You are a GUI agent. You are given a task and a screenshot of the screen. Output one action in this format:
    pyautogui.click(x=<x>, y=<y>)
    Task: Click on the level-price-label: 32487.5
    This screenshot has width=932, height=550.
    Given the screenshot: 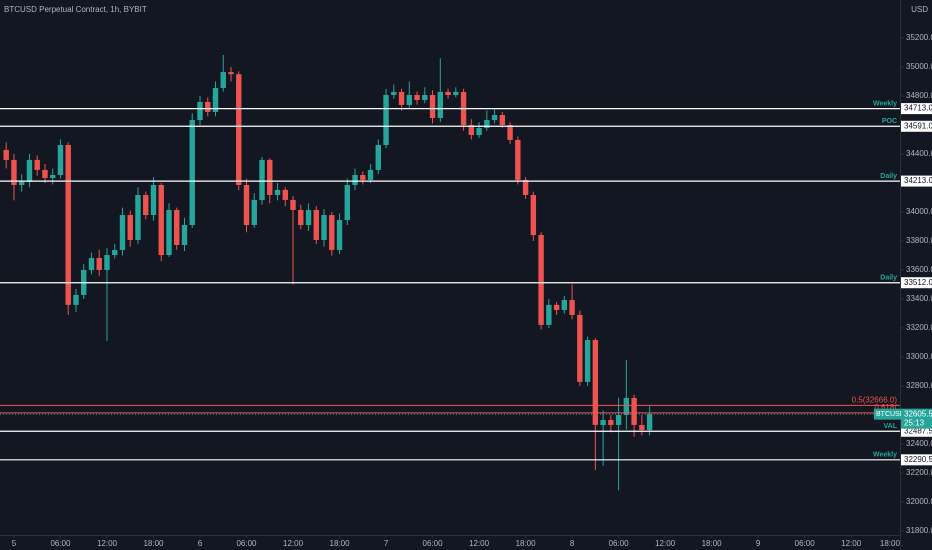 What is the action you would take?
    pyautogui.click(x=918, y=430)
    